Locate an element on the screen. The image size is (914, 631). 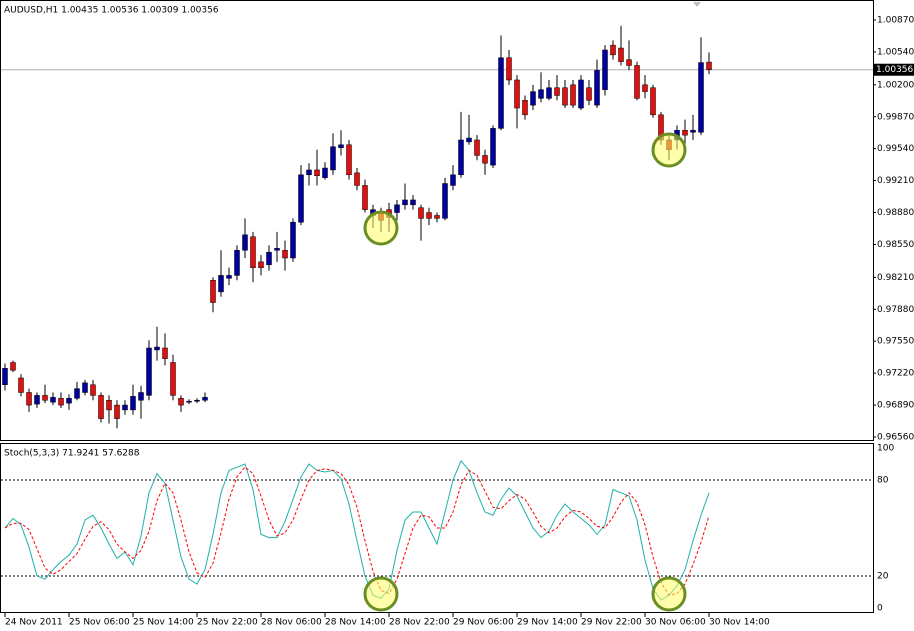
shift-marker is located at coordinates (697, 4).